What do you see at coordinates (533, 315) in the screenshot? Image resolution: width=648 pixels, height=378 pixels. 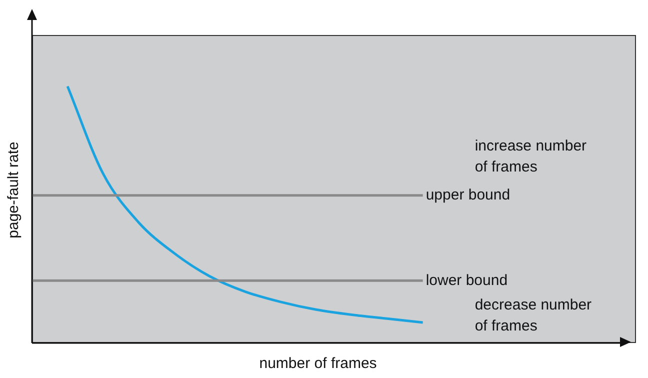 I see `annotation: decrease number of frames` at bounding box center [533, 315].